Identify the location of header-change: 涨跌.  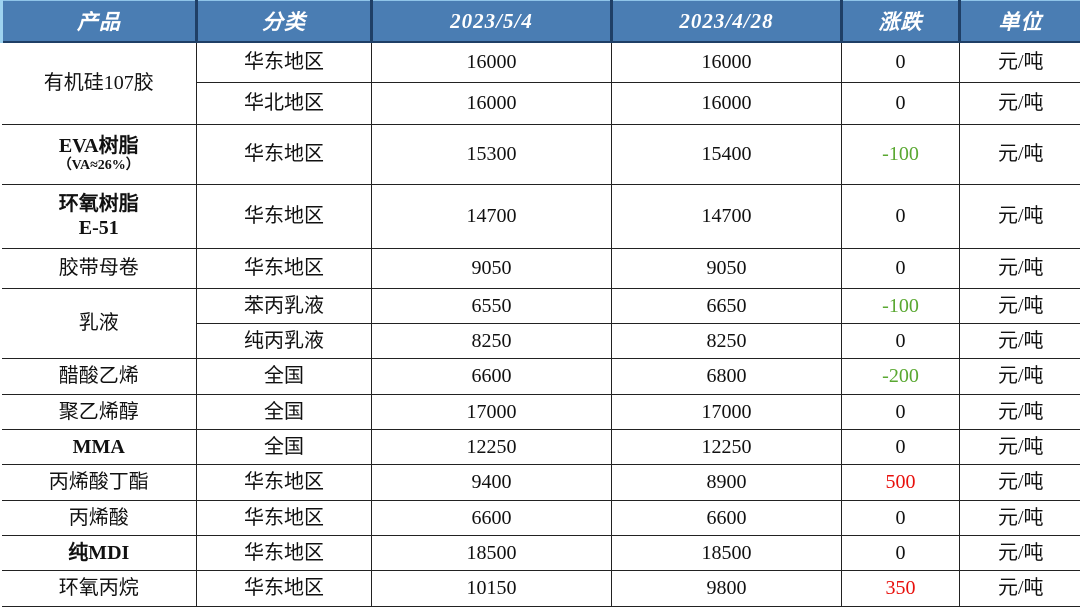
(900, 21).